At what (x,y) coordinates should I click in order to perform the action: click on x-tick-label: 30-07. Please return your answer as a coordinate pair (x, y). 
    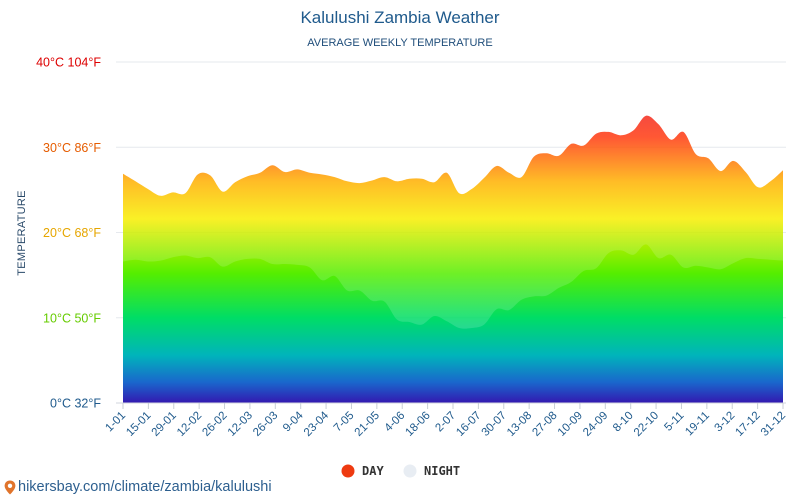
    Looking at the image, I should click on (494, 424).